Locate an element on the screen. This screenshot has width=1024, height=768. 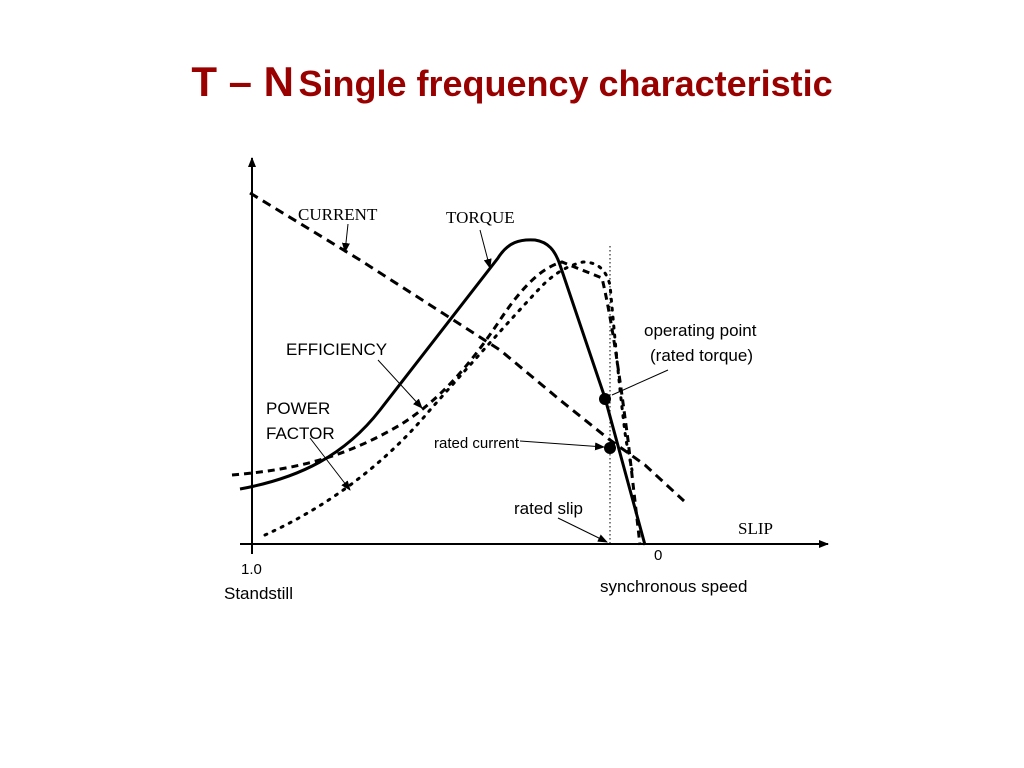
rated-slip-label: rated slip is located at coordinates (548, 508).